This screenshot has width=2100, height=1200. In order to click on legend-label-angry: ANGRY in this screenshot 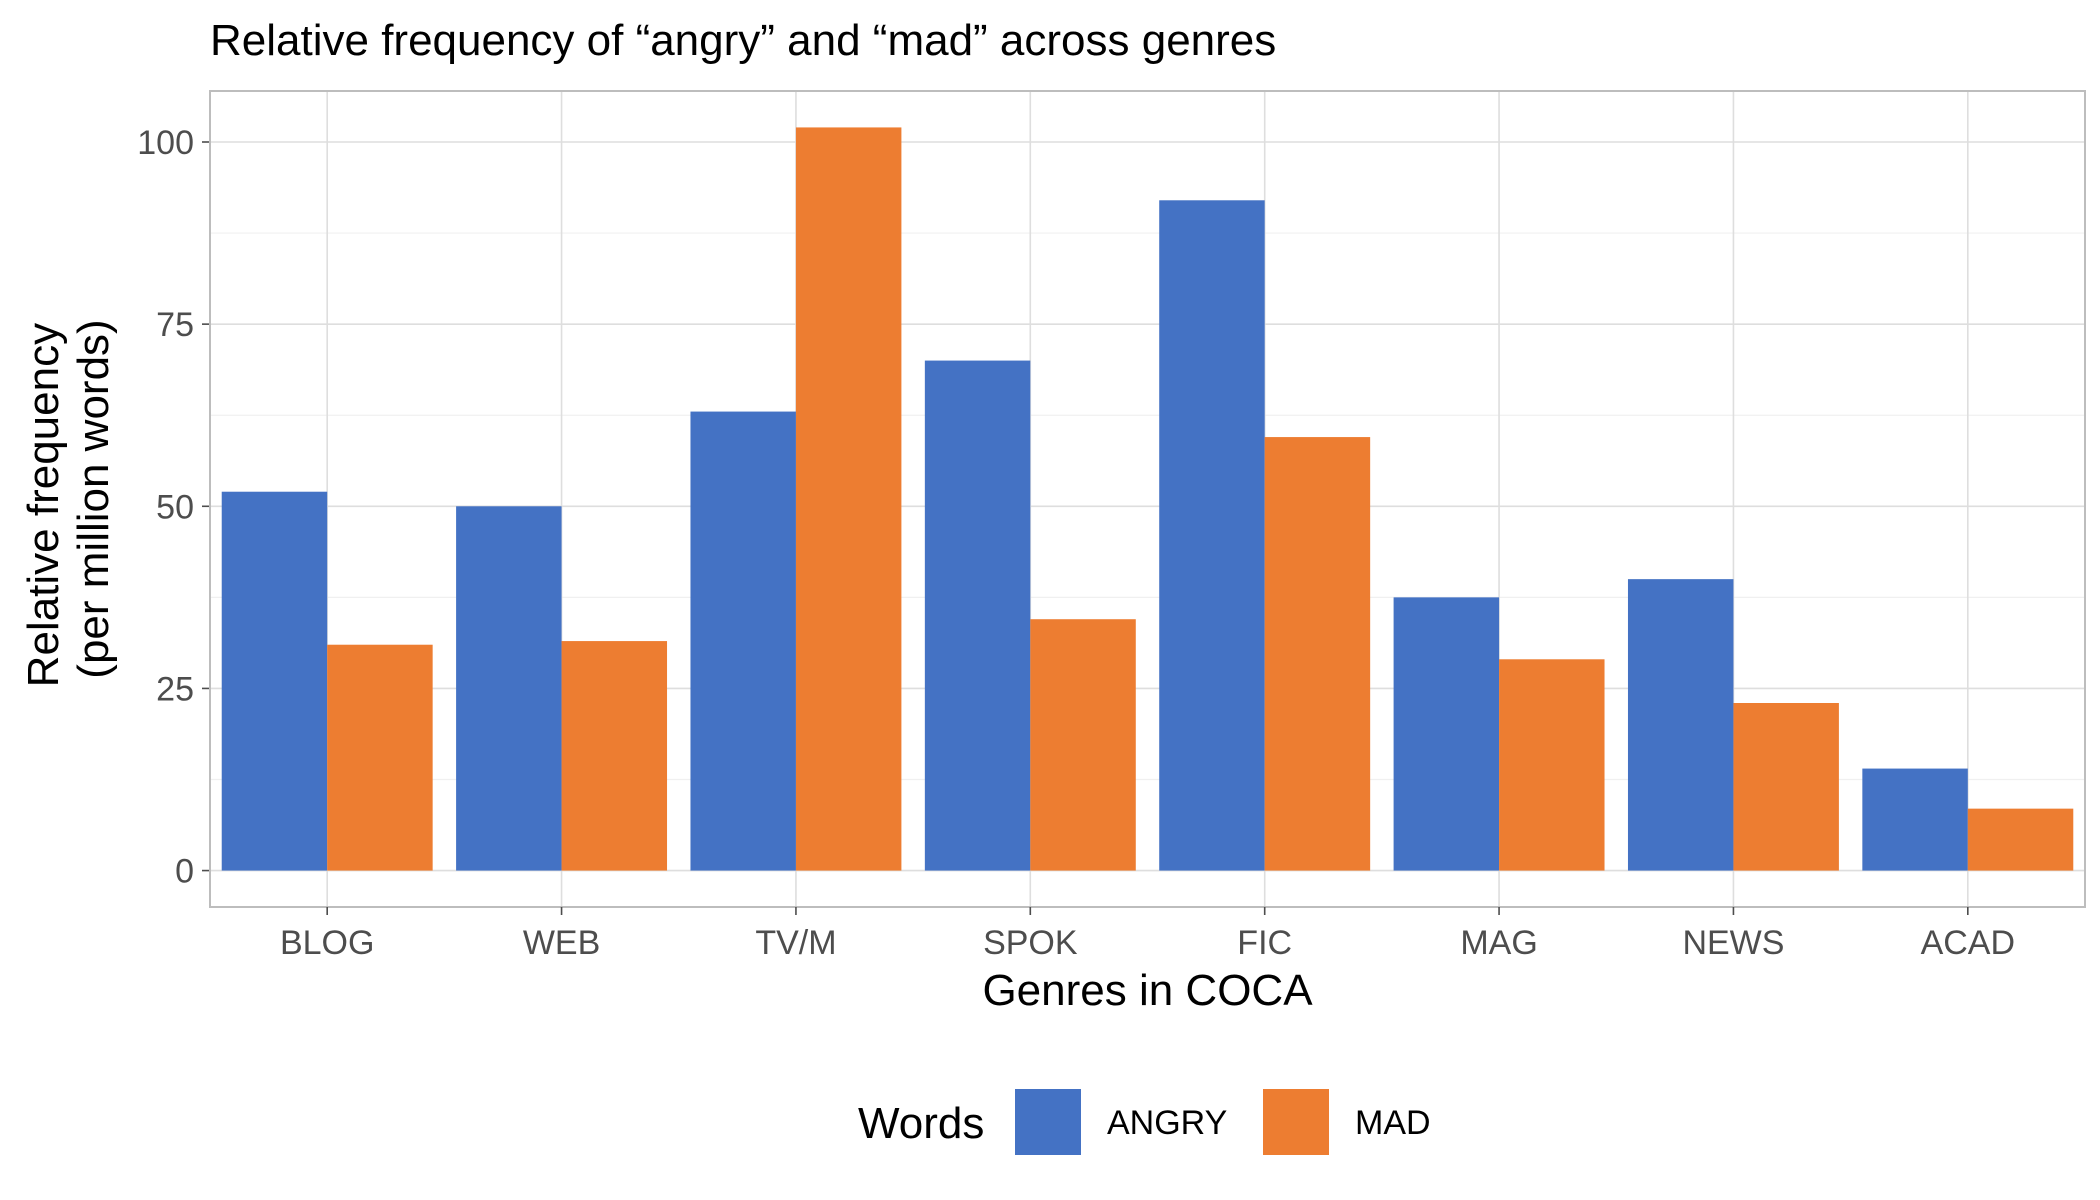, I will do `click(1167, 1123)`.